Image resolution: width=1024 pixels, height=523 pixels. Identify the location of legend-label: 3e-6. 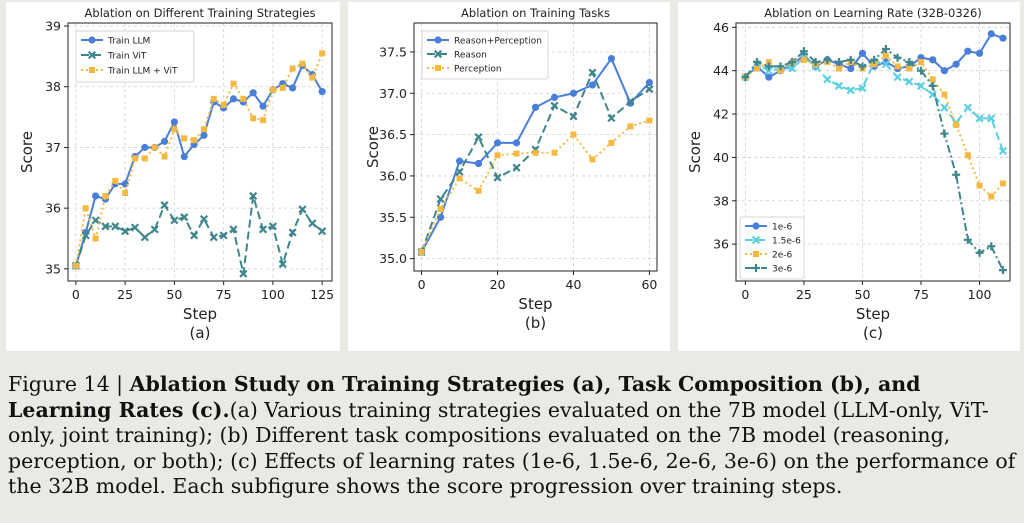
(782, 270).